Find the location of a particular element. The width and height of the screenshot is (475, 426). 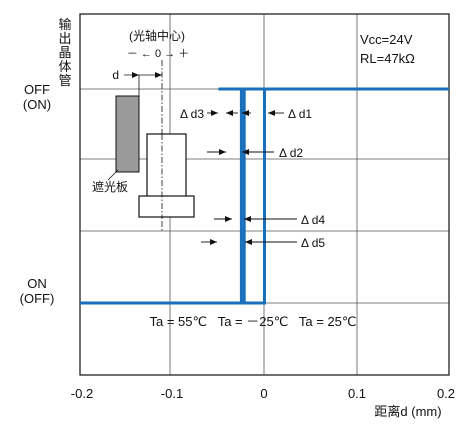

series-temperature-labels: Ta = 55℃ Ta = －25℃ Ta = 25℃ is located at coordinates (252, 321).